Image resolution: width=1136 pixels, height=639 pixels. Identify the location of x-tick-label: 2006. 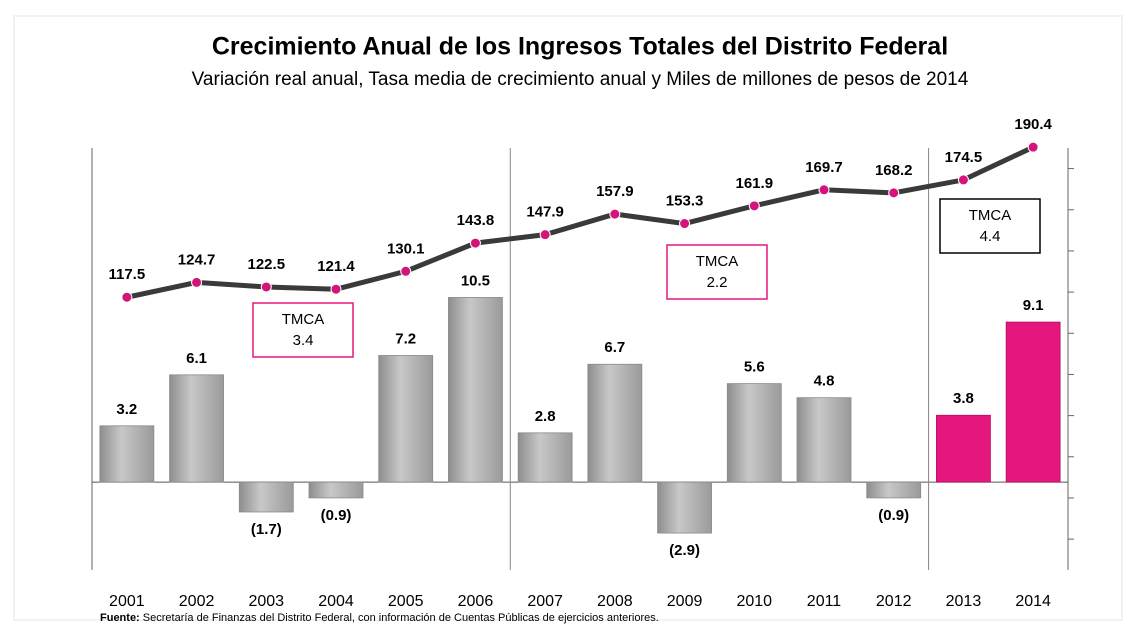
(476, 601).